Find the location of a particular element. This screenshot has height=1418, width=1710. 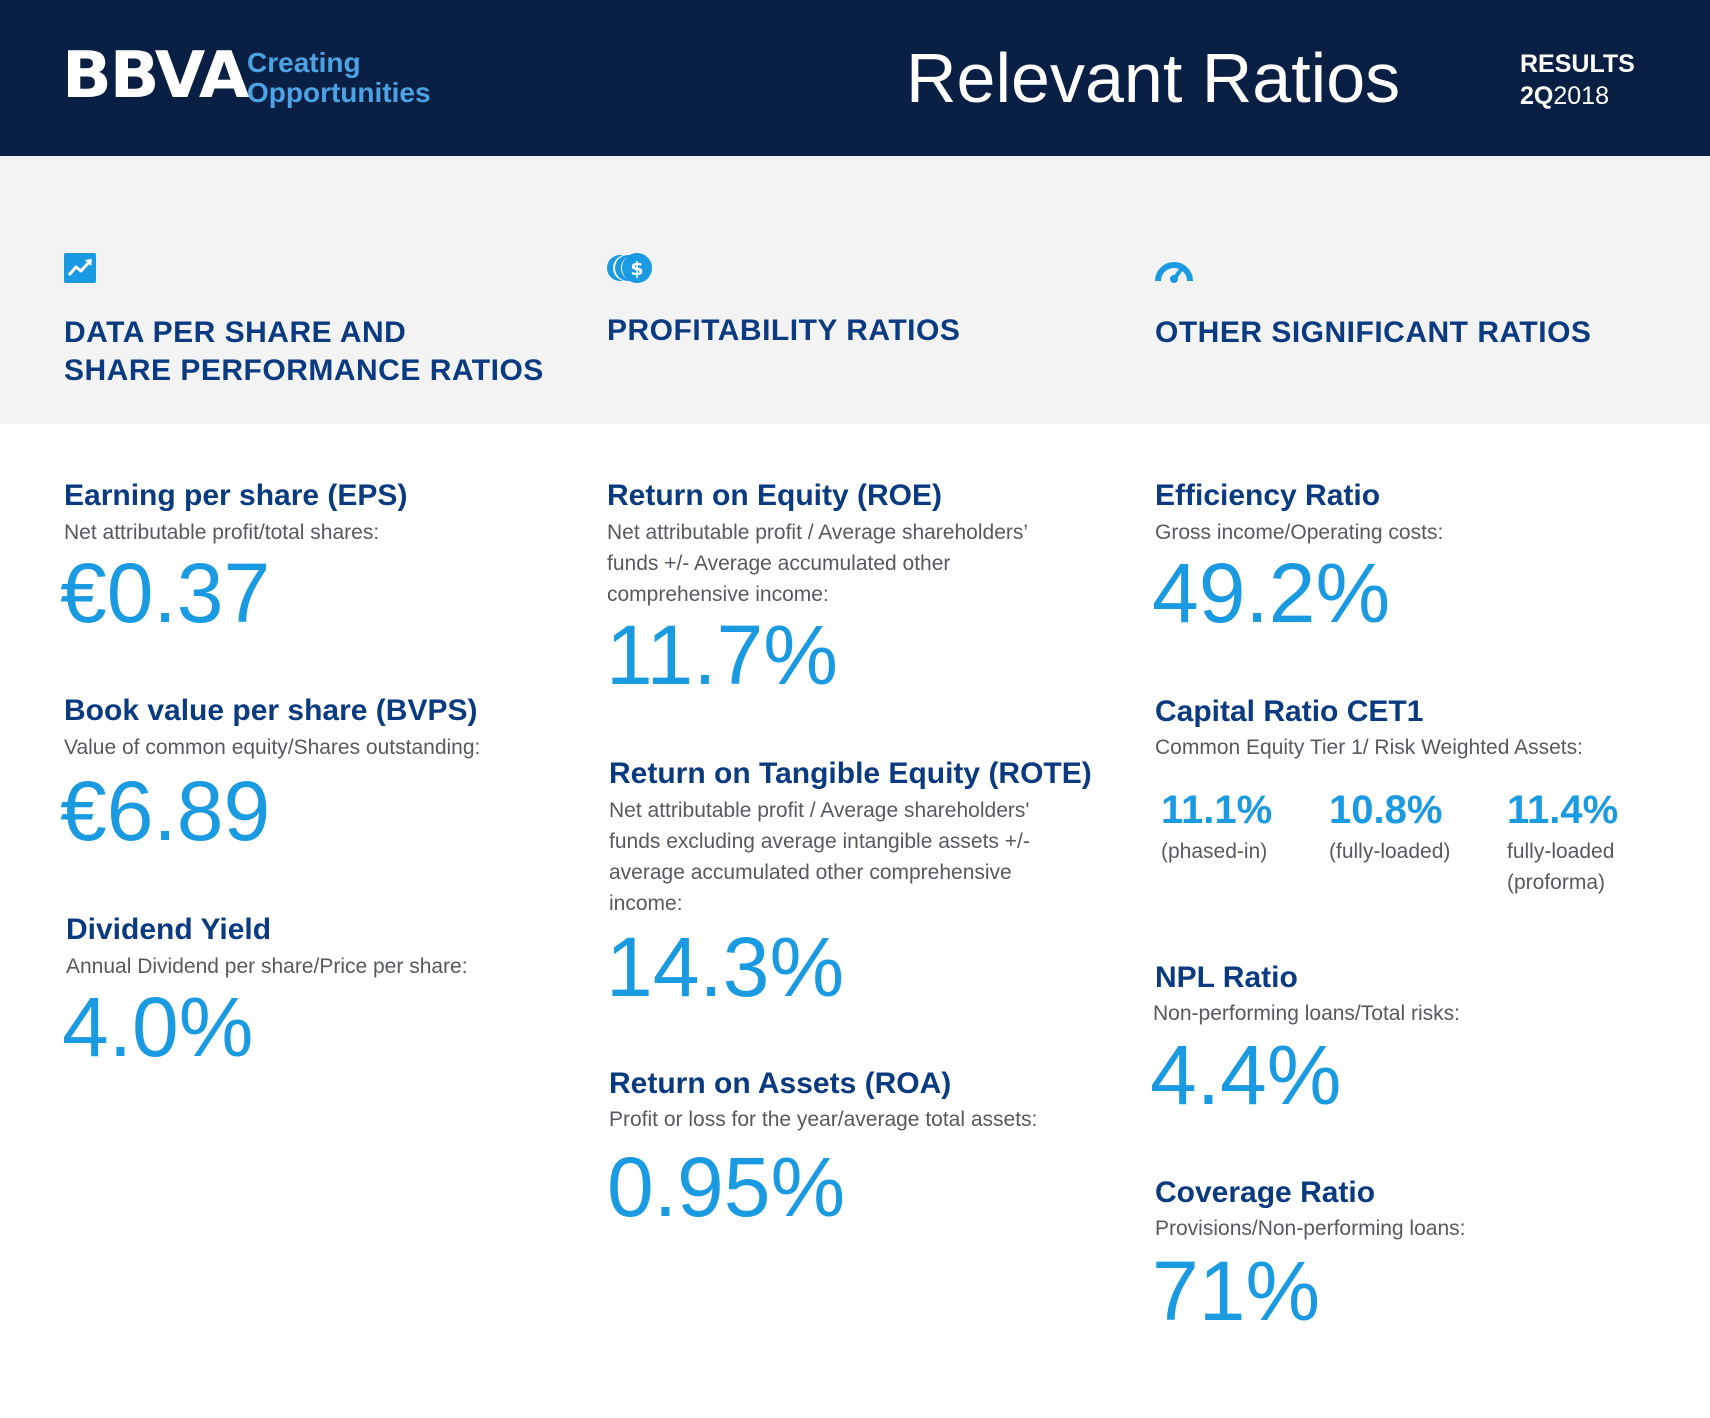

category-title-profitability: PROFITABILITY RATIOS is located at coordinates (783, 331).